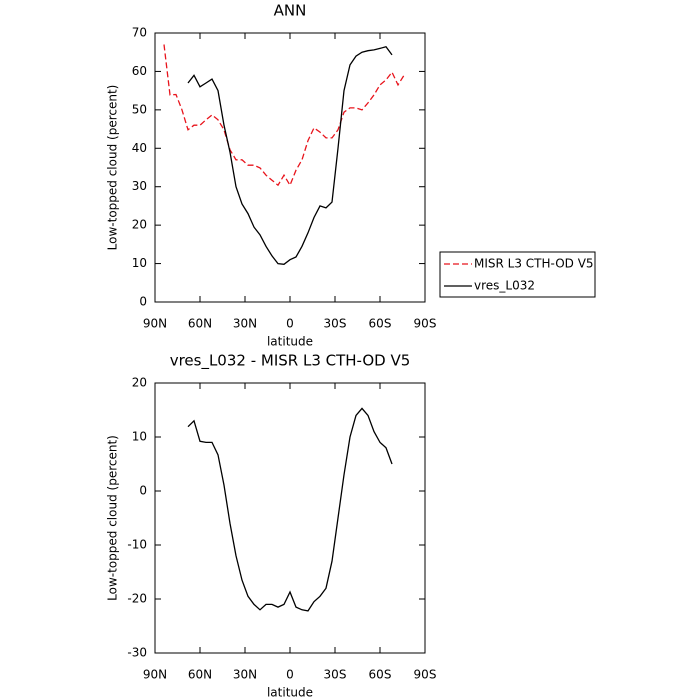 This screenshot has width=700, height=700. I want to click on chart-title: ANN, so click(290, 11).